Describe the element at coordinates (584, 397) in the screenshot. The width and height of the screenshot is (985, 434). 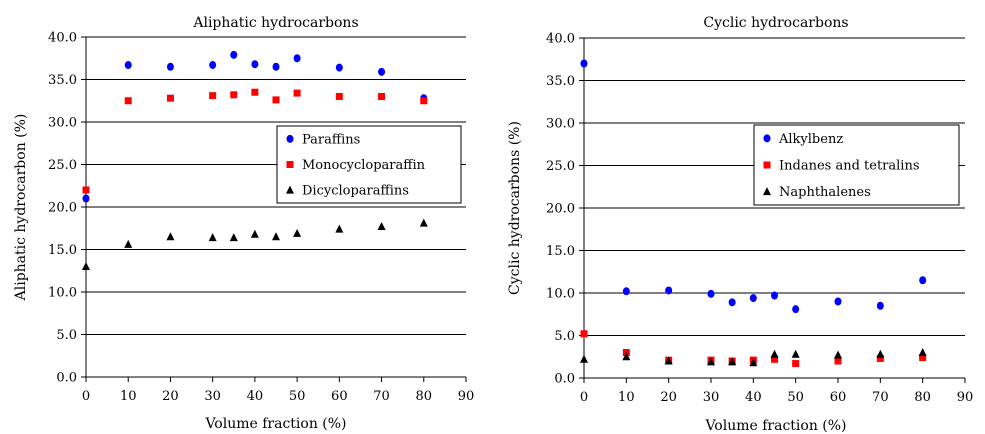
I see `x-tick-label: 0` at that location.